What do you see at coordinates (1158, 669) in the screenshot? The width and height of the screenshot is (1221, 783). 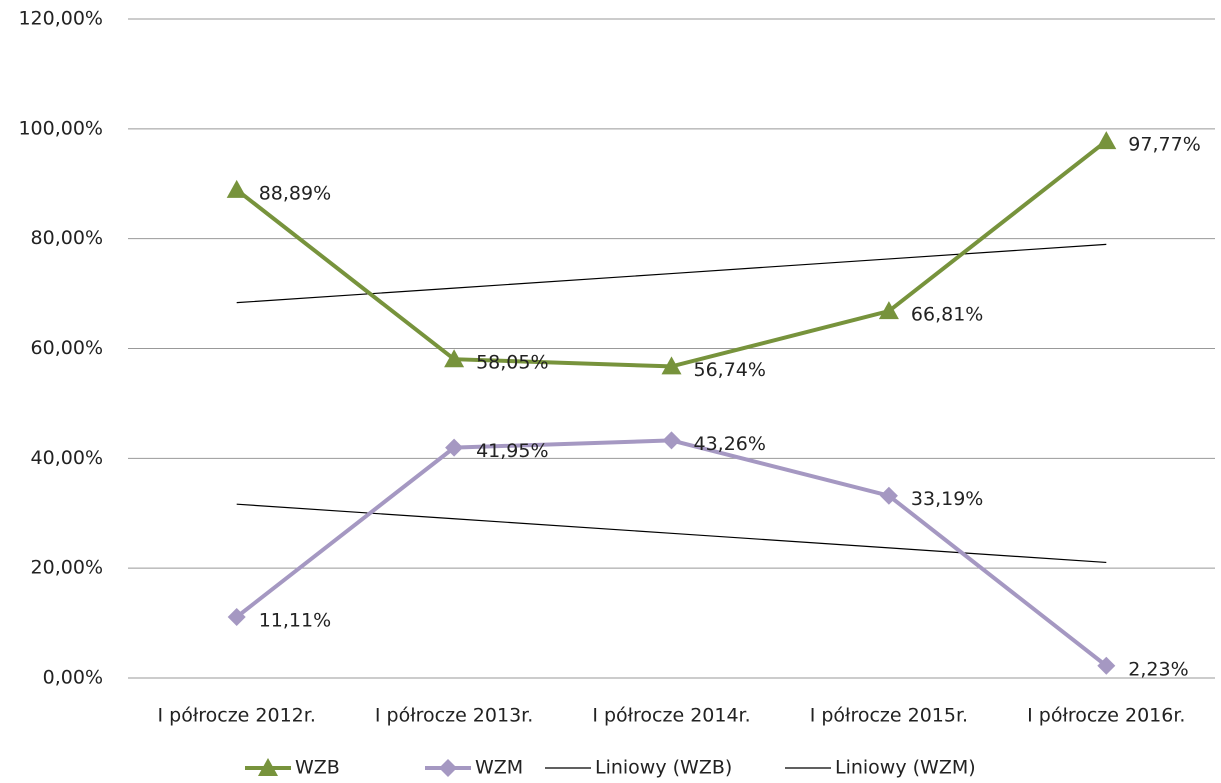 I see `data-label: 2,23%` at bounding box center [1158, 669].